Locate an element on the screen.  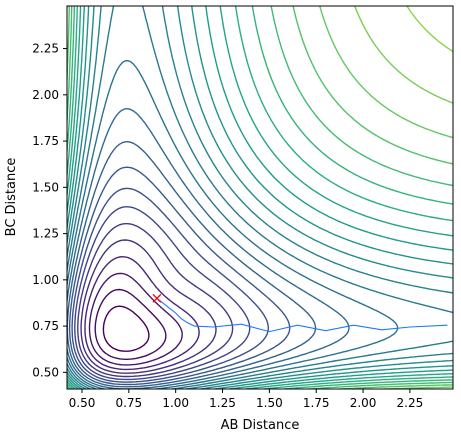
y-tick-label: 2.00 is located at coordinates (45, 95).